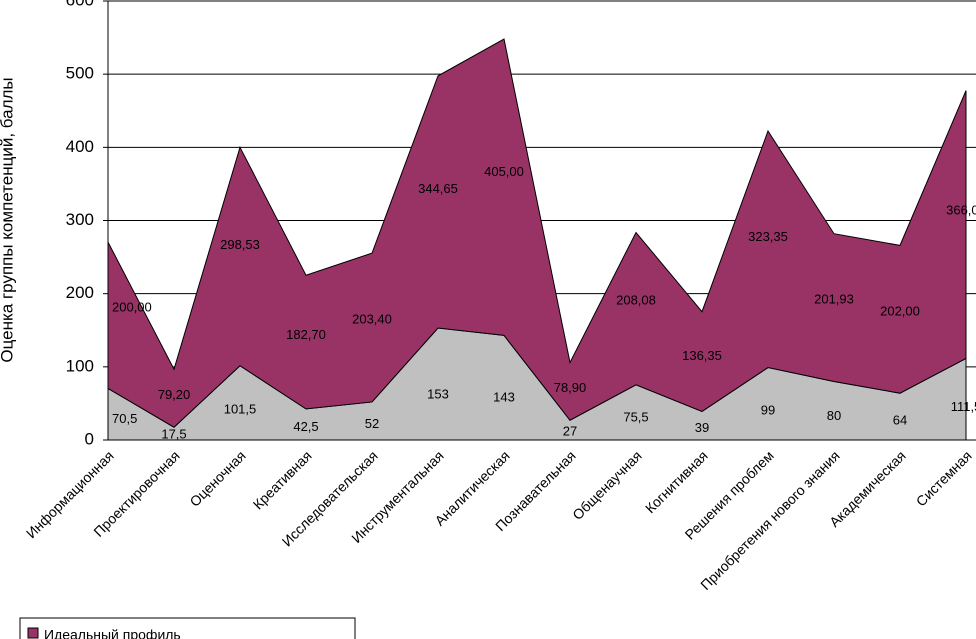  I want to click on data-label: 80, so click(834, 415).